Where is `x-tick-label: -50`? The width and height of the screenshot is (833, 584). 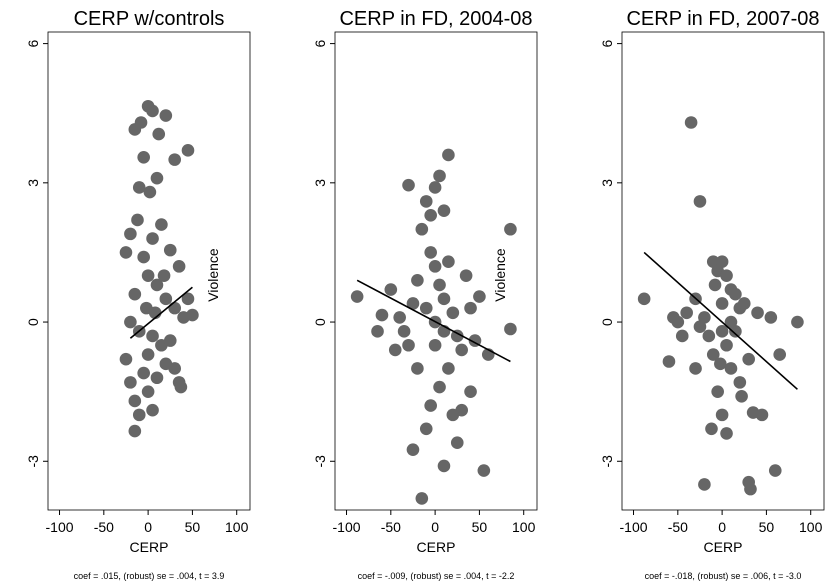 x-tick-label: -50 is located at coordinates (678, 527).